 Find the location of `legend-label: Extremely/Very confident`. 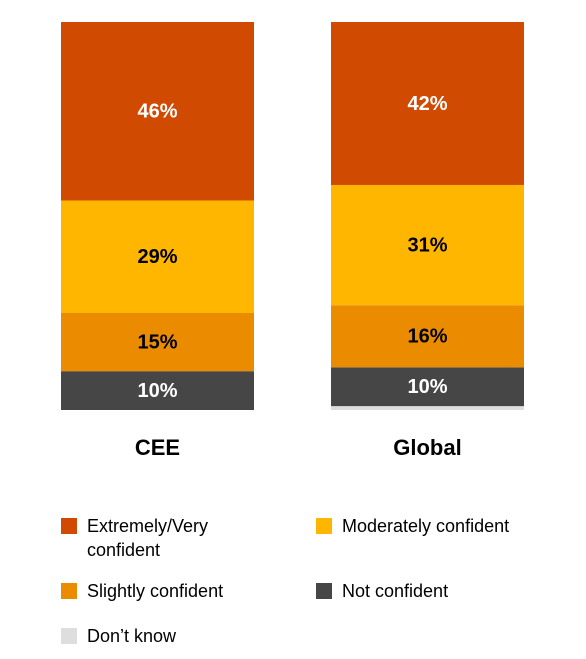

legend-label: Extremely/Very confident is located at coordinates (148, 538).